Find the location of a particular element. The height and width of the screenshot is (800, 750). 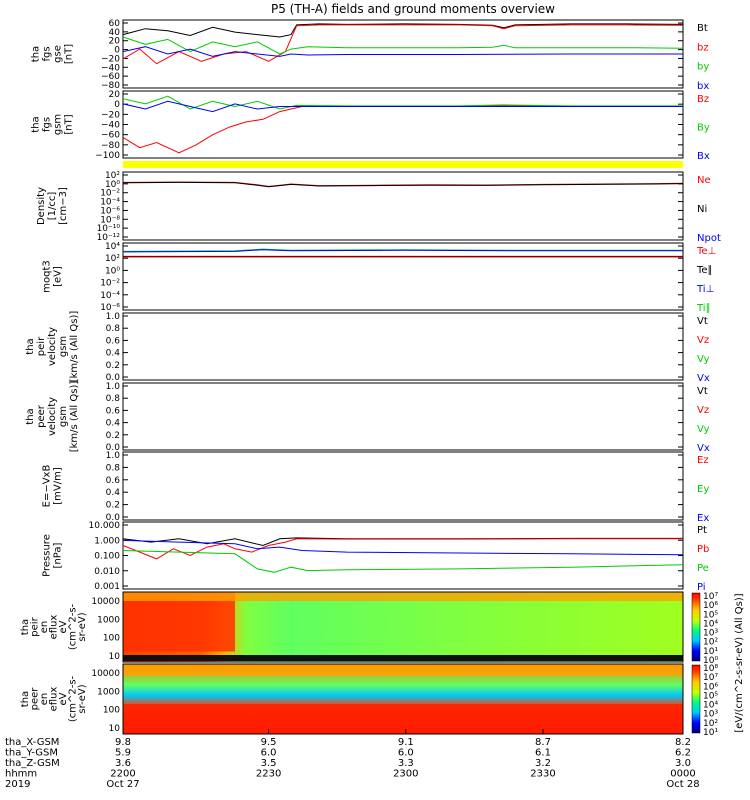

series-line-Pb is located at coordinates (402, 549).